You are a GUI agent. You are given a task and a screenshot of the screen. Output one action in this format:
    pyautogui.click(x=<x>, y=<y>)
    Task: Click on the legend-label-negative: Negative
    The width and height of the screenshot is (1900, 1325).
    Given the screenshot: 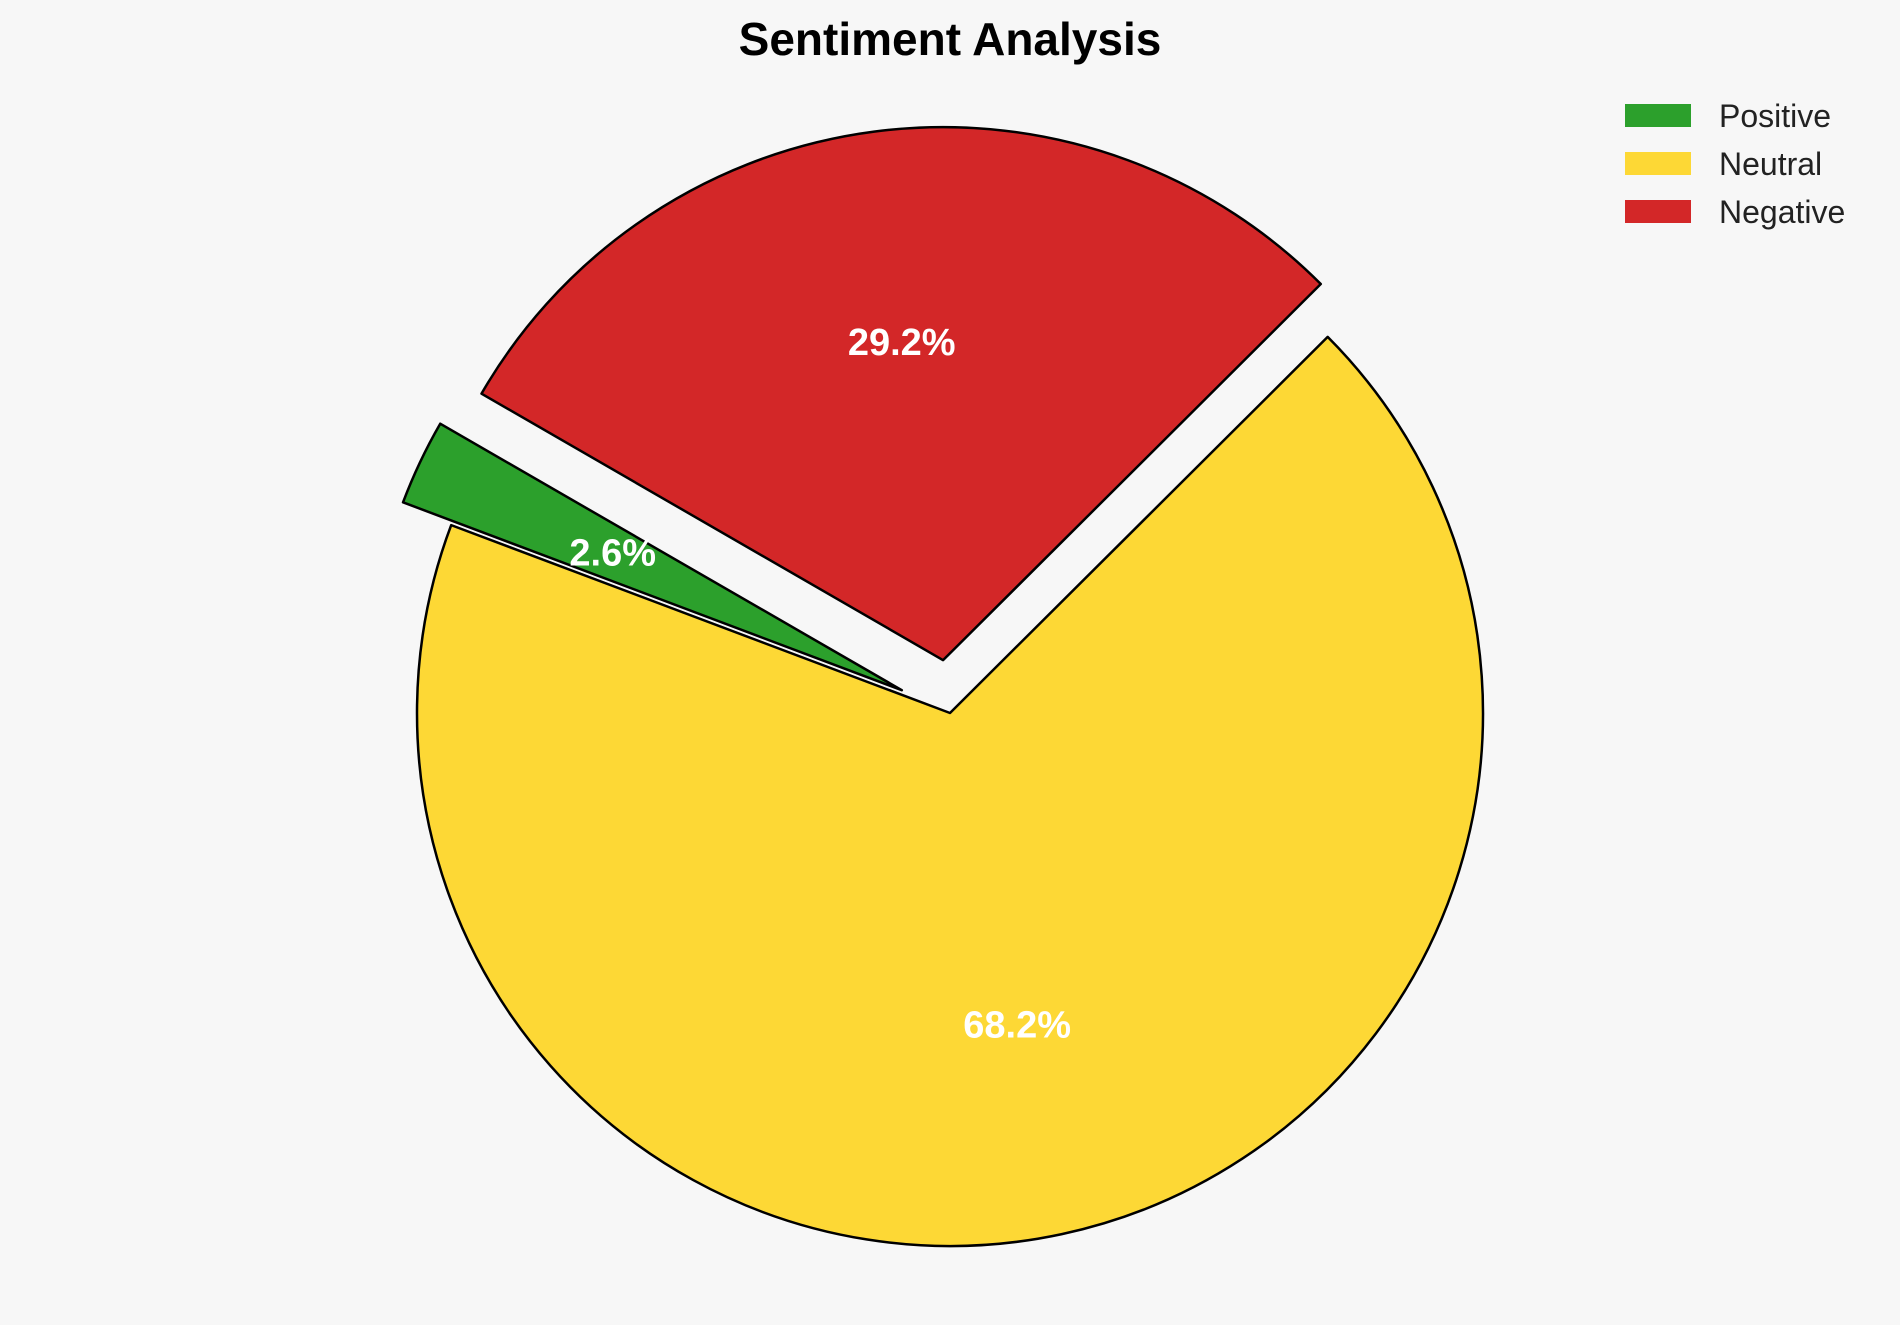 What is the action you would take?
    pyautogui.click(x=1782, y=212)
    